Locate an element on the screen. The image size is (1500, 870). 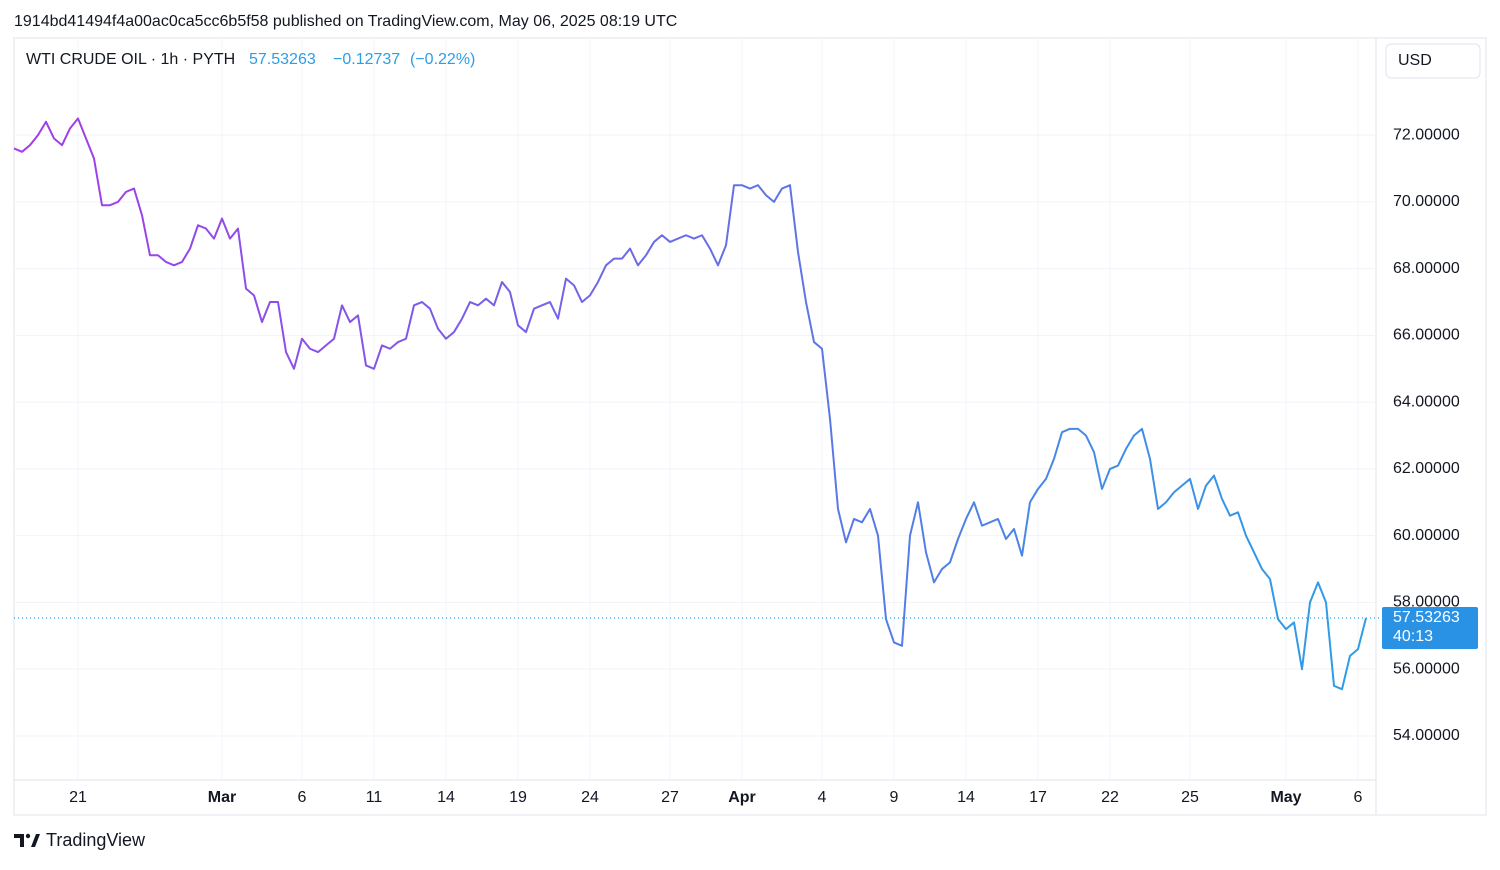
badge-price: 57.53263 is located at coordinates (1426, 617).